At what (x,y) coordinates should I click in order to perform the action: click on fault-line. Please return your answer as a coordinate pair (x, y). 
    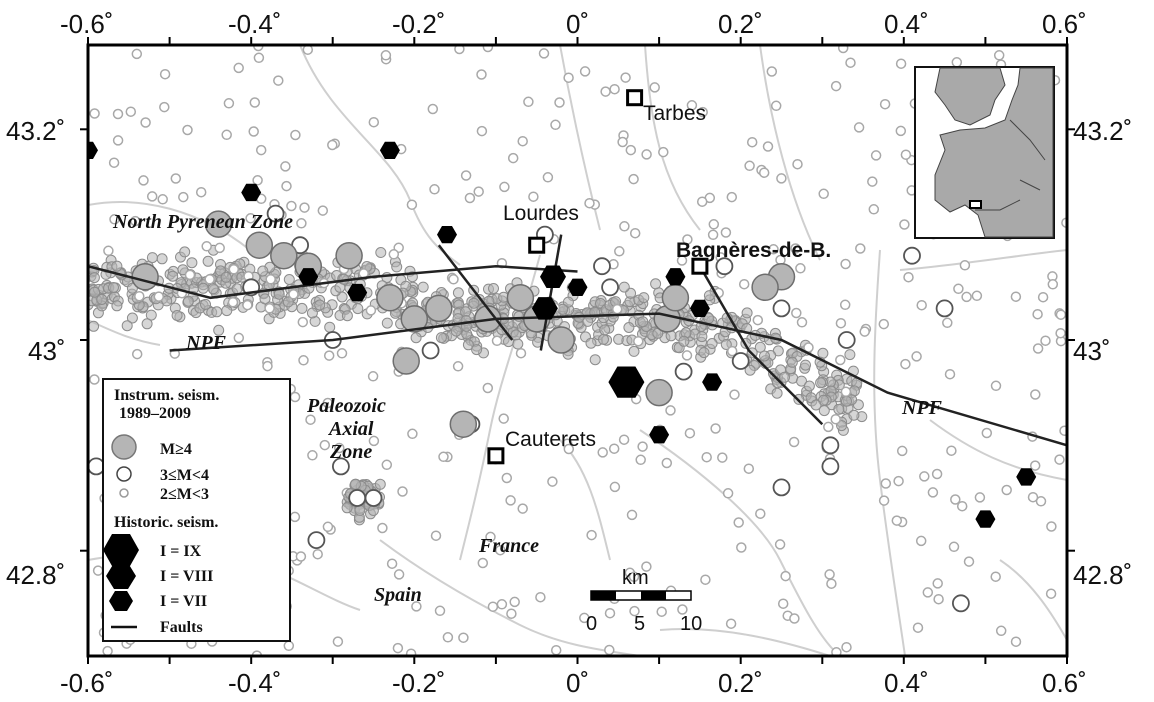
    Looking at the image, I should click on (761, 345).